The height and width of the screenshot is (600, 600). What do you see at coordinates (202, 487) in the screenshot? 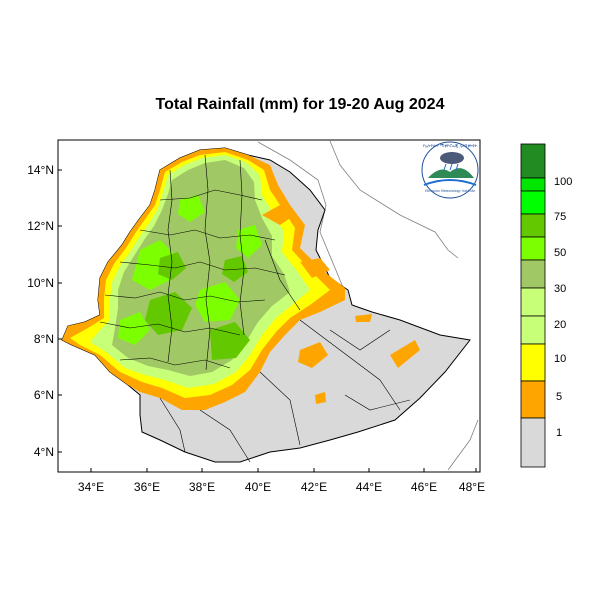
I see `lon-label-38e: 38°E` at bounding box center [202, 487].